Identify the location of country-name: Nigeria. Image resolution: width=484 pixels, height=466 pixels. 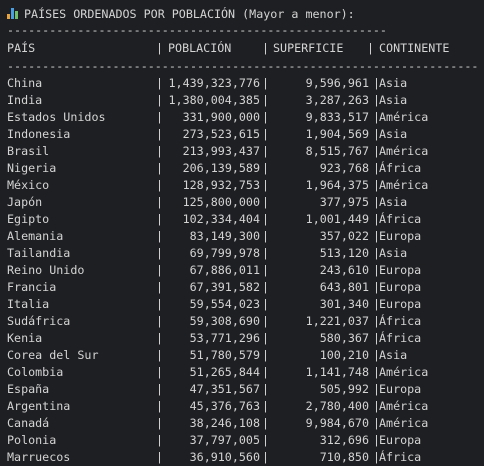
(32, 168).